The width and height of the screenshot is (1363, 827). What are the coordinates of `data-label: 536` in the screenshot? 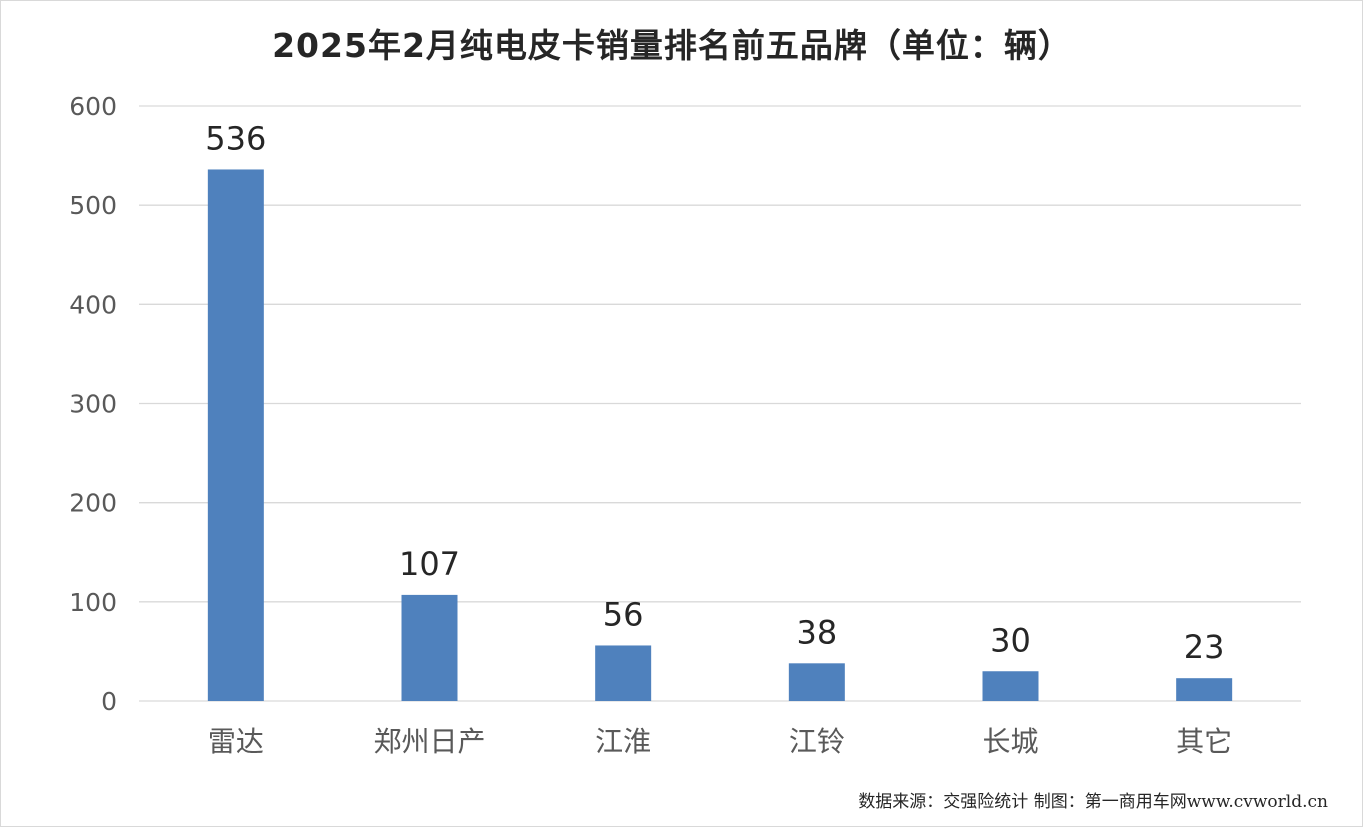 It's located at (235, 138).